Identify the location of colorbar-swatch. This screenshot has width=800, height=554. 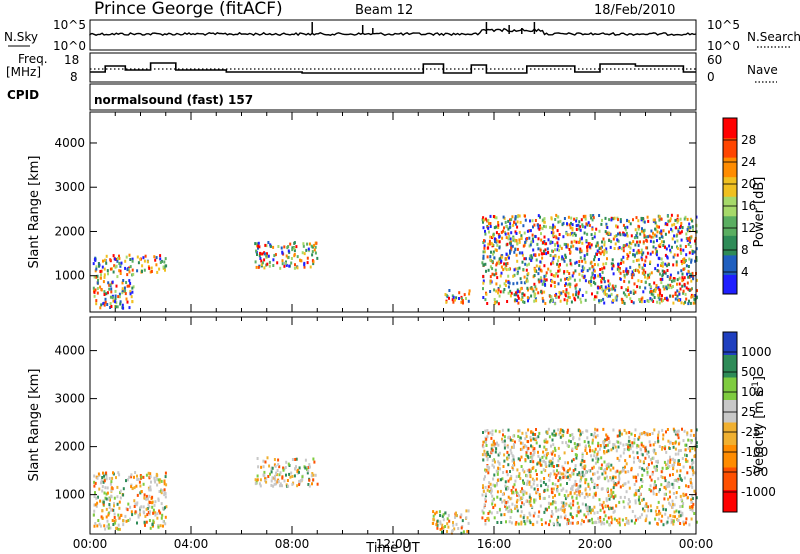
(730, 225).